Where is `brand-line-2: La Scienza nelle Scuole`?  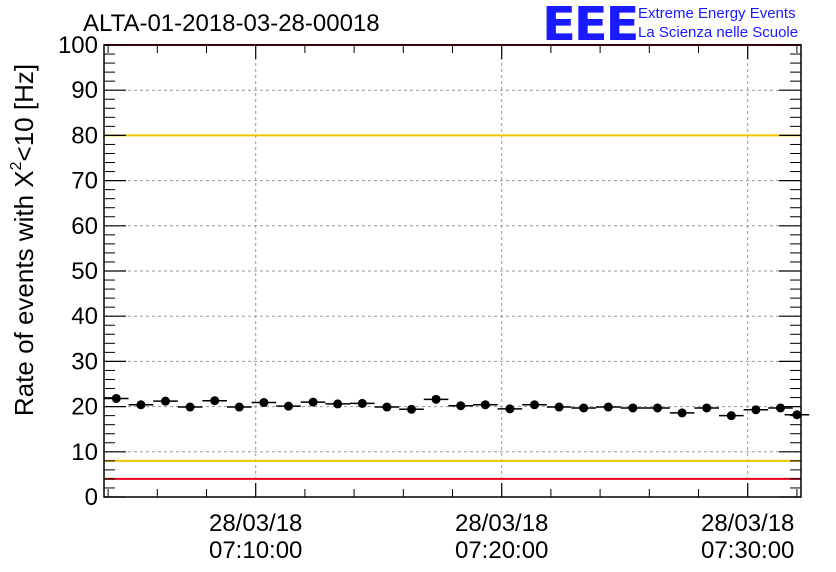 brand-line-2: La Scienza nelle Scuole is located at coordinates (718, 32).